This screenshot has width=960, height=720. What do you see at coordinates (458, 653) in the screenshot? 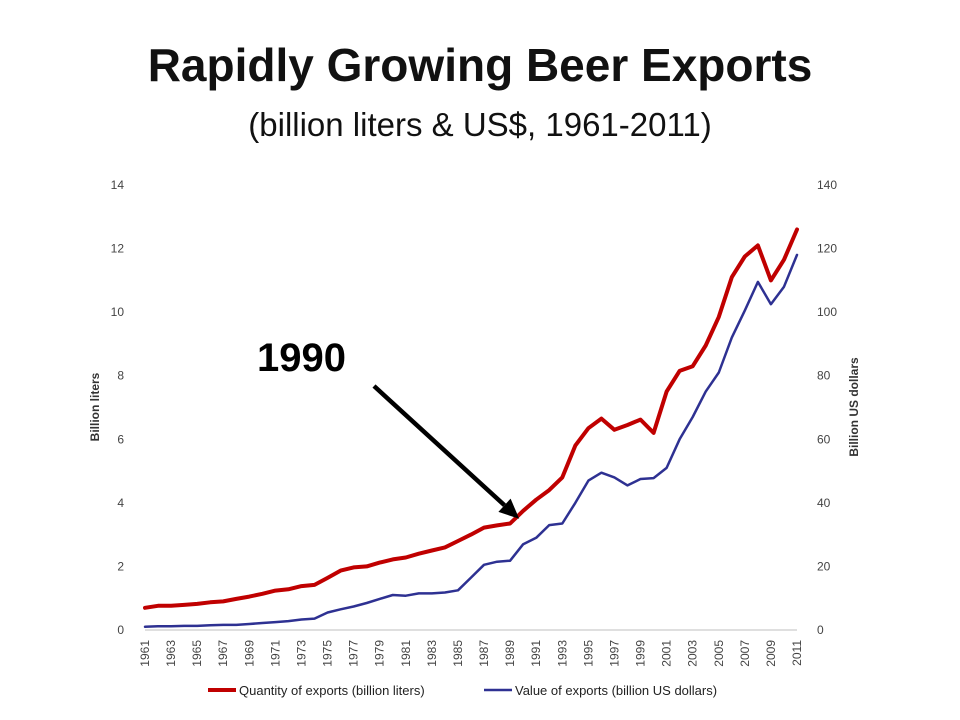
I see `x-tick-label: 1985` at bounding box center [458, 653].